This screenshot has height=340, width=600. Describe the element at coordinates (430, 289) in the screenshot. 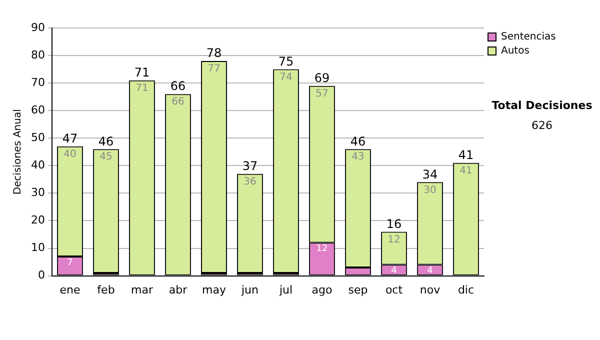

I see `x-tick-label: nov` at that location.